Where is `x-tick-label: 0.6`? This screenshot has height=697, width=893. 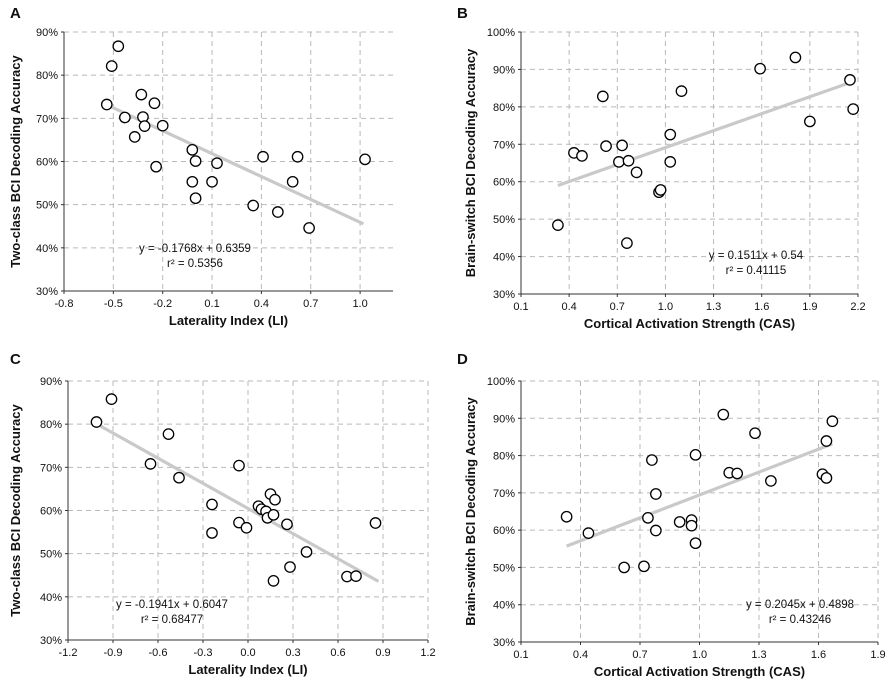 x-tick-label: 0.6 is located at coordinates (337, 653).